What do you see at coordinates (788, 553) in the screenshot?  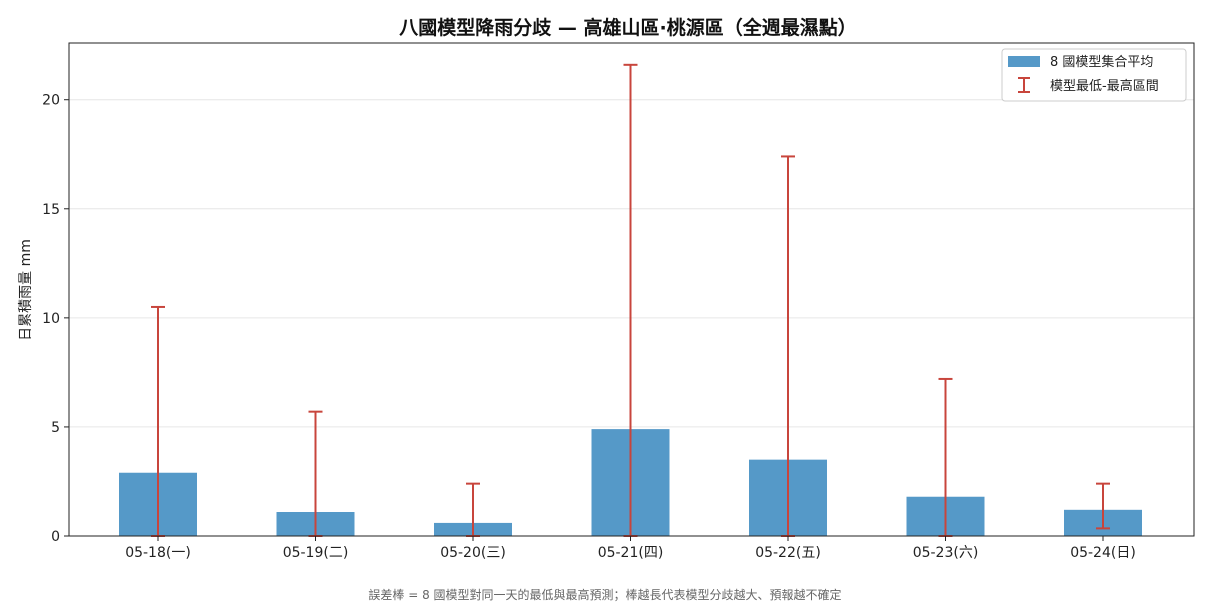 I see `x-tick-label: 05-22(五)` at bounding box center [788, 553].